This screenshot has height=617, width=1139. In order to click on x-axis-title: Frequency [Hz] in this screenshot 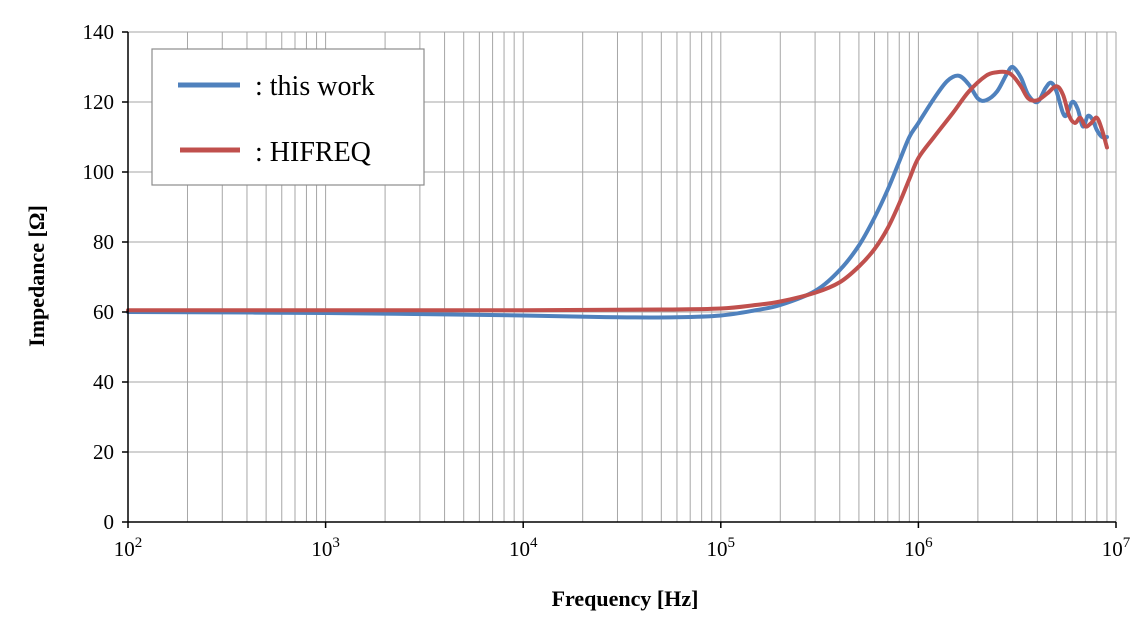, I will do `click(625, 598)`.